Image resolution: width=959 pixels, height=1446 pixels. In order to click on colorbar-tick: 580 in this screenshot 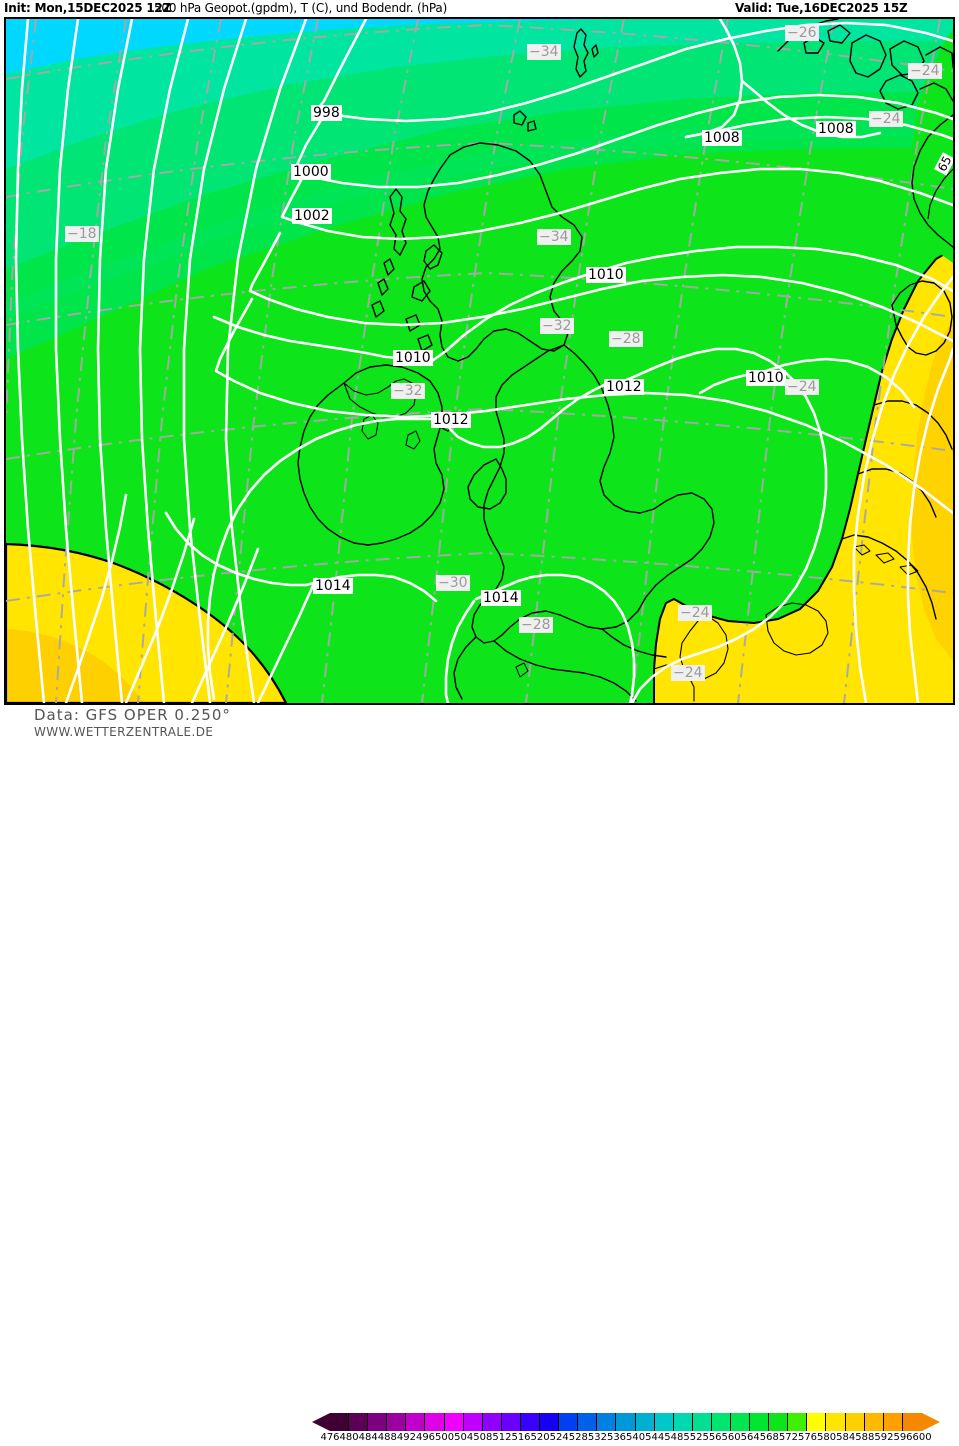, I will do `click(827, 1437)`.